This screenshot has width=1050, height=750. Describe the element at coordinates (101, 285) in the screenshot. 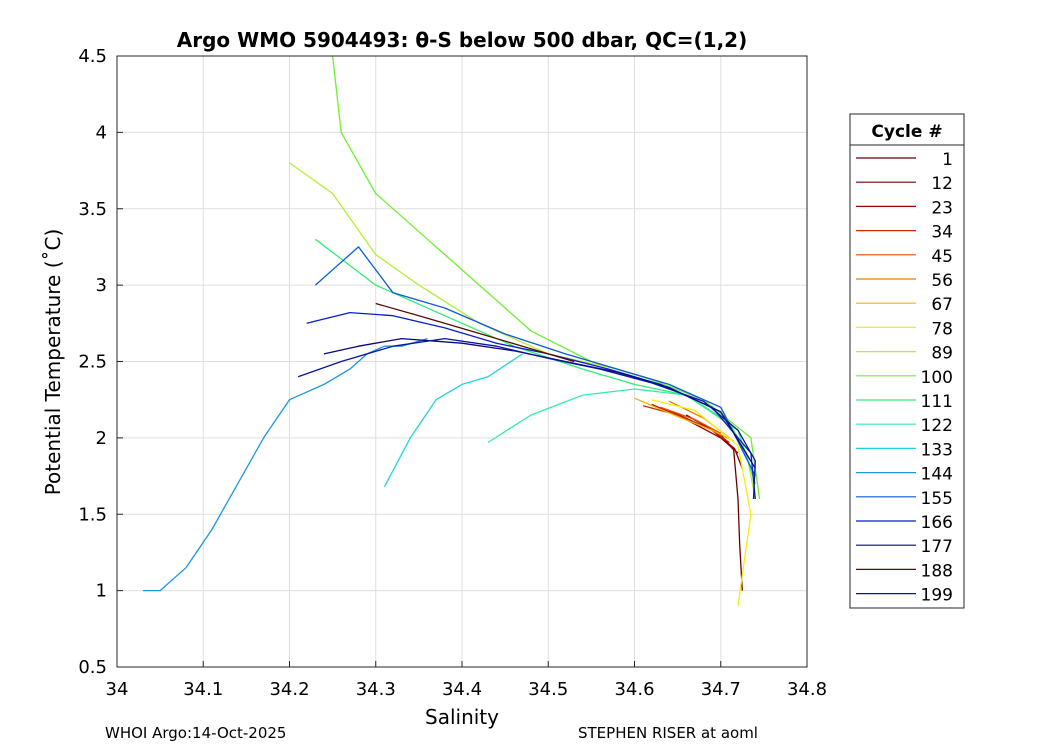

I see `y-tick-label: 3` at that location.